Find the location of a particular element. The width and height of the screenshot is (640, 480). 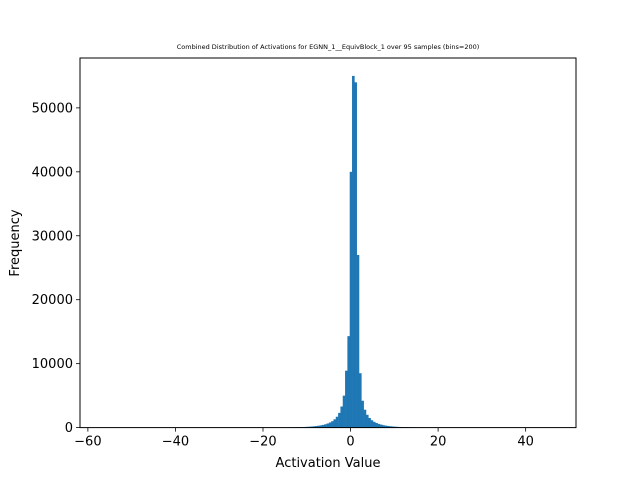

x-tick-label: 0 is located at coordinates (350, 442).